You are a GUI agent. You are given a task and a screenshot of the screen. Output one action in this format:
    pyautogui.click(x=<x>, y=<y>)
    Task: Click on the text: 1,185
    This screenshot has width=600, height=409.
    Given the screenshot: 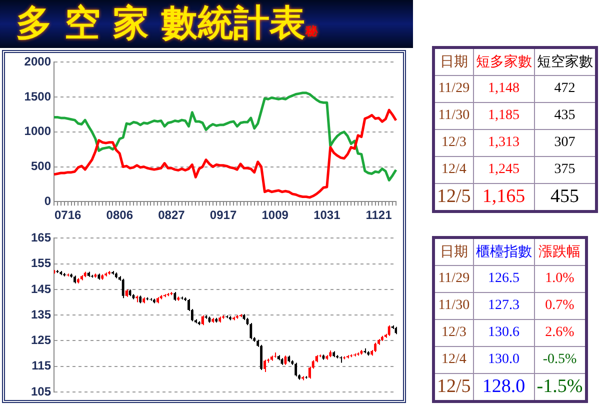 What is the action you would take?
    pyautogui.click(x=503, y=116)
    